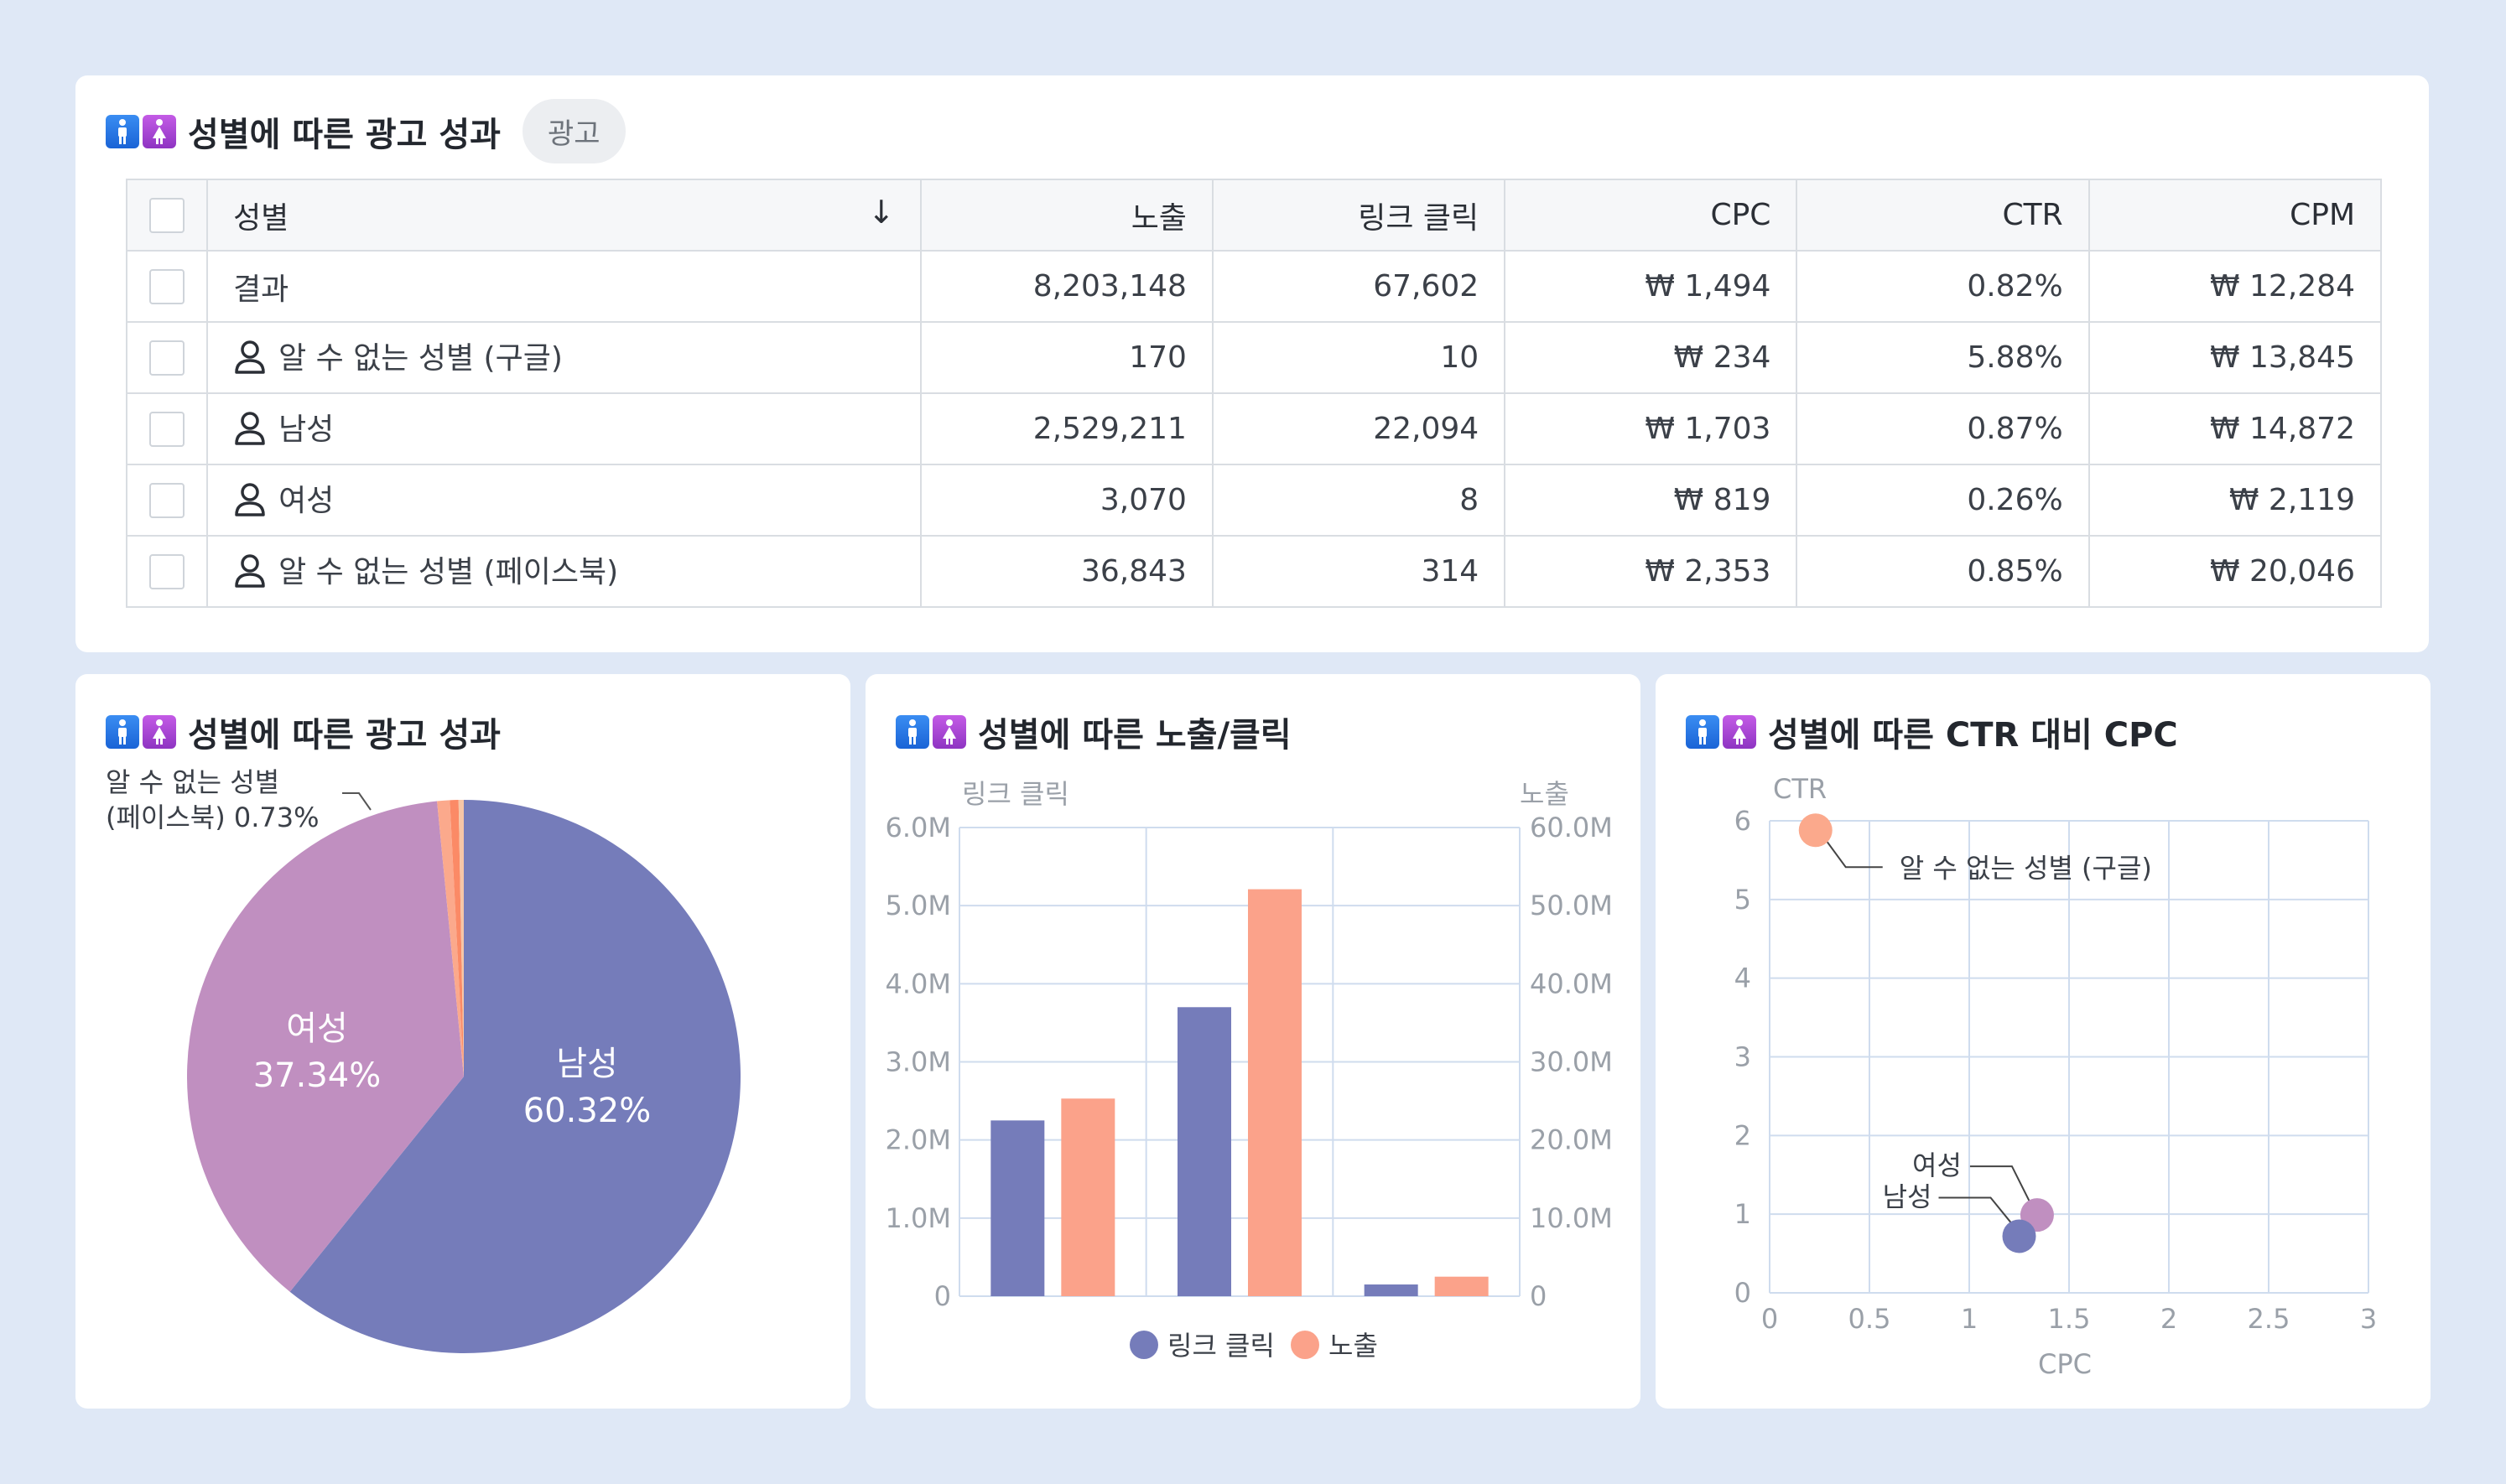  What do you see at coordinates (1943, 571) in the screenshot?
I see `cell-ctr: 0.85%` at bounding box center [1943, 571].